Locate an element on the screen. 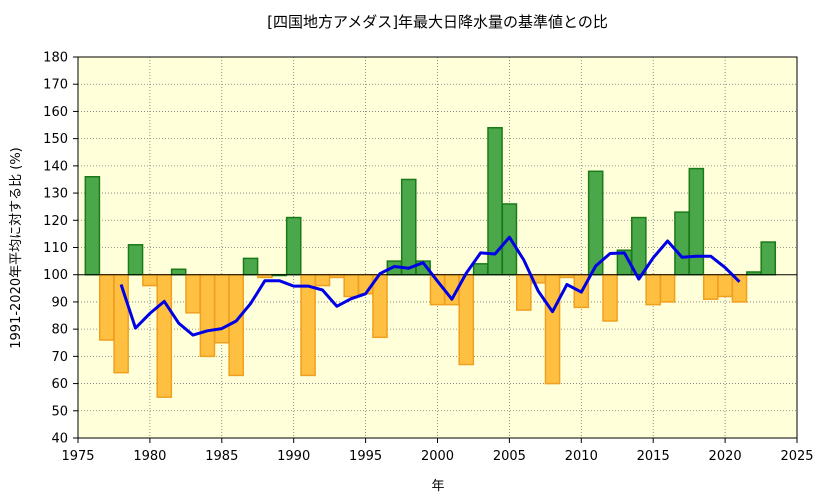 Image resolution: width=833 pixels, height=502 pixels. bar-2011 is located at coordinates (595, 223).